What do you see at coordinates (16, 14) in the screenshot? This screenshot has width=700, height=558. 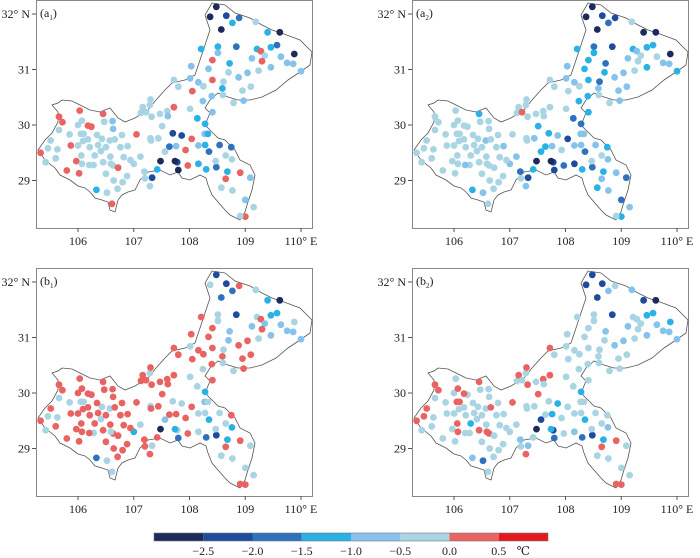 I see `y-tick-label: 32° N` at bounding box center [16, 14].